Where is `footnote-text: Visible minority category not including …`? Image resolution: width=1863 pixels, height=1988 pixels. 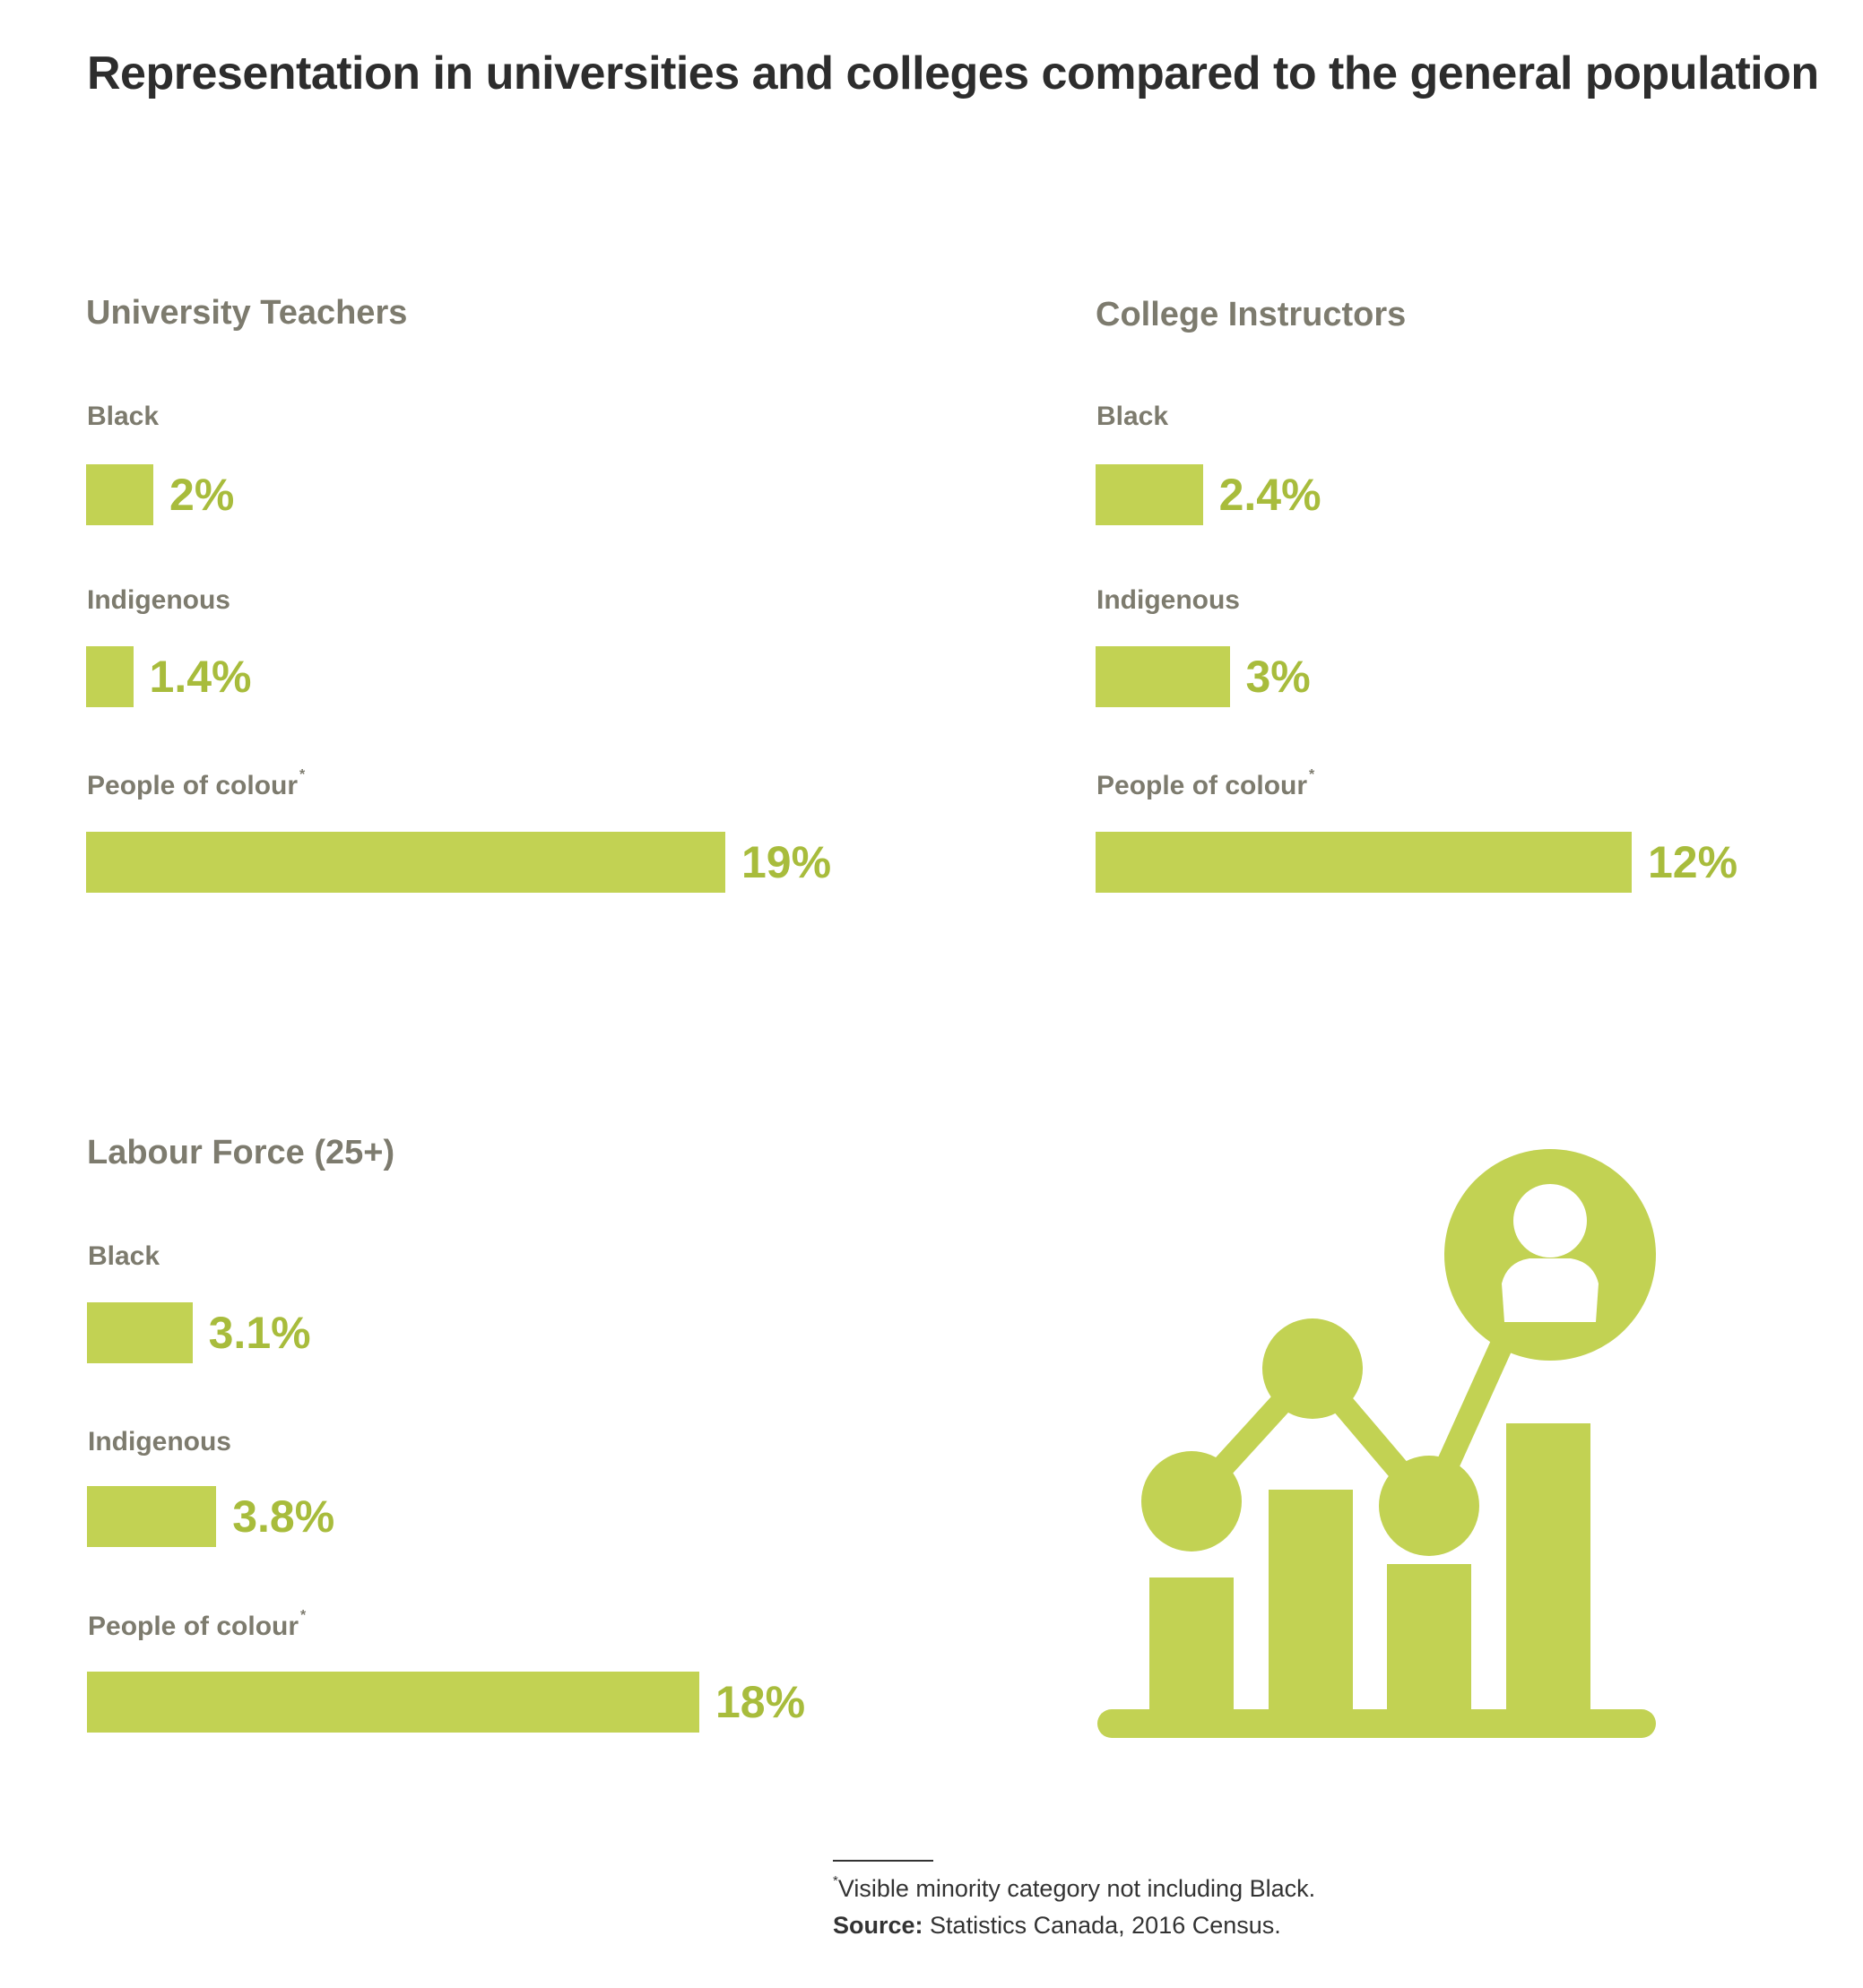
footnote-text: Visible minority category not including … is located at coordinates (1077, 1888).